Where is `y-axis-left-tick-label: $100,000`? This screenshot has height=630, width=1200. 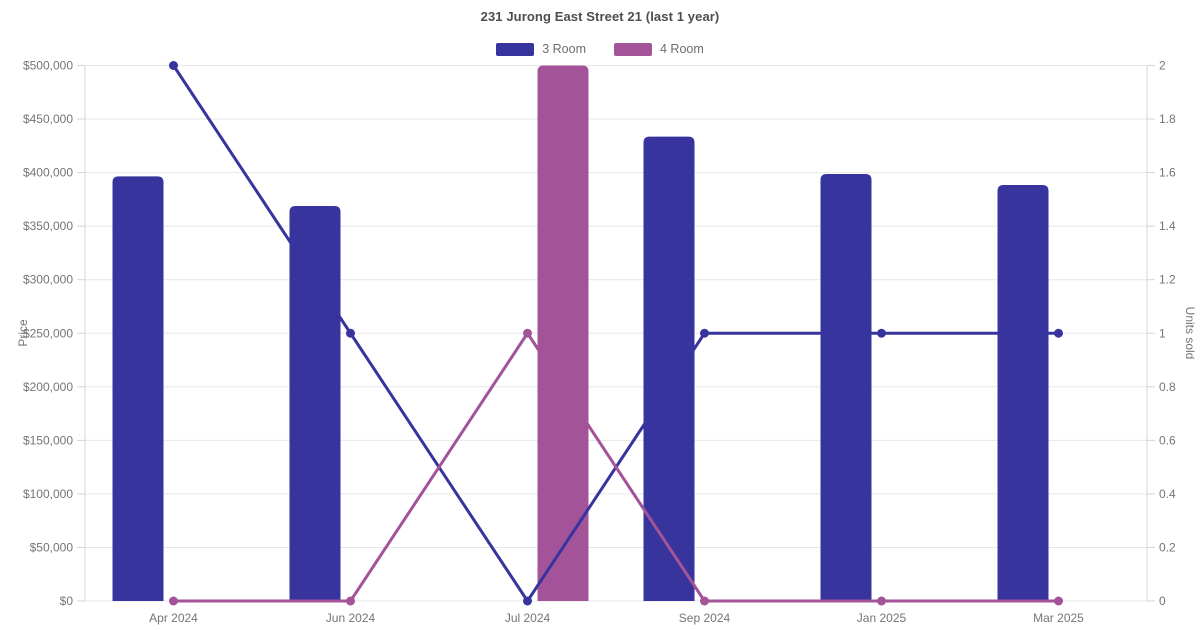
y-axis-left-tick-label: $100,000 is located at coordinates (48, 494).